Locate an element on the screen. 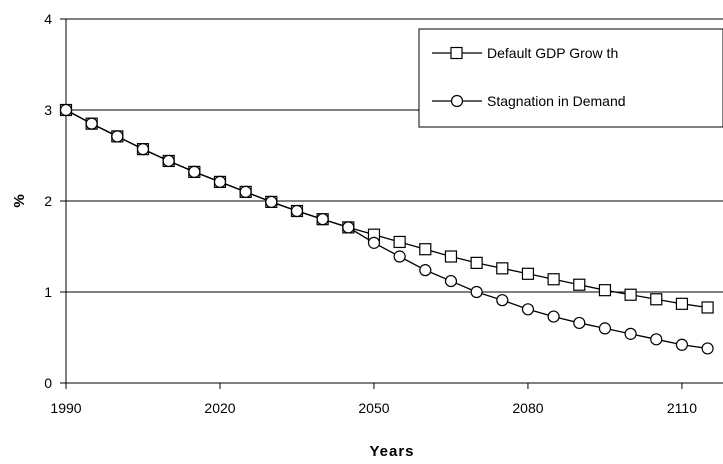 Image resolution: width=723 pixels, height=464 pixels. x-tick-label-2050: 2050 is located at coordinates (373, 408).